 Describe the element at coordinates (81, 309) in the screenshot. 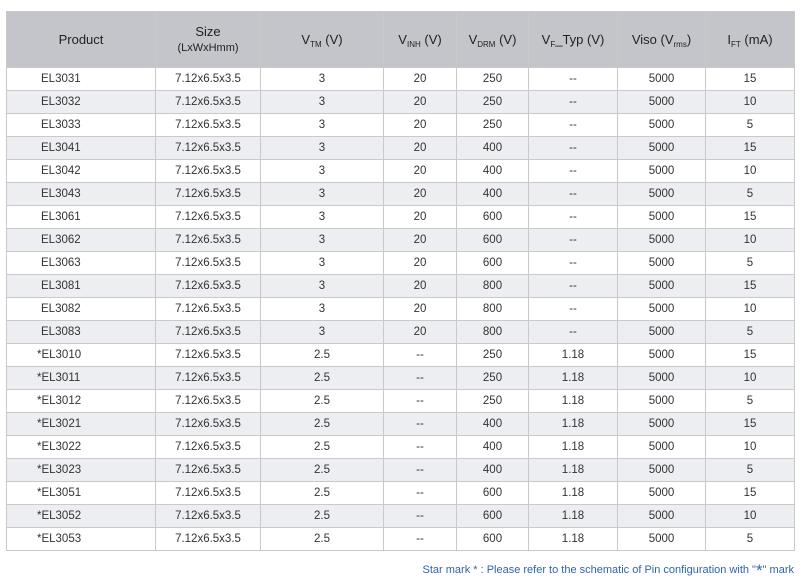

I see `cell-product: EL3082` at that location.